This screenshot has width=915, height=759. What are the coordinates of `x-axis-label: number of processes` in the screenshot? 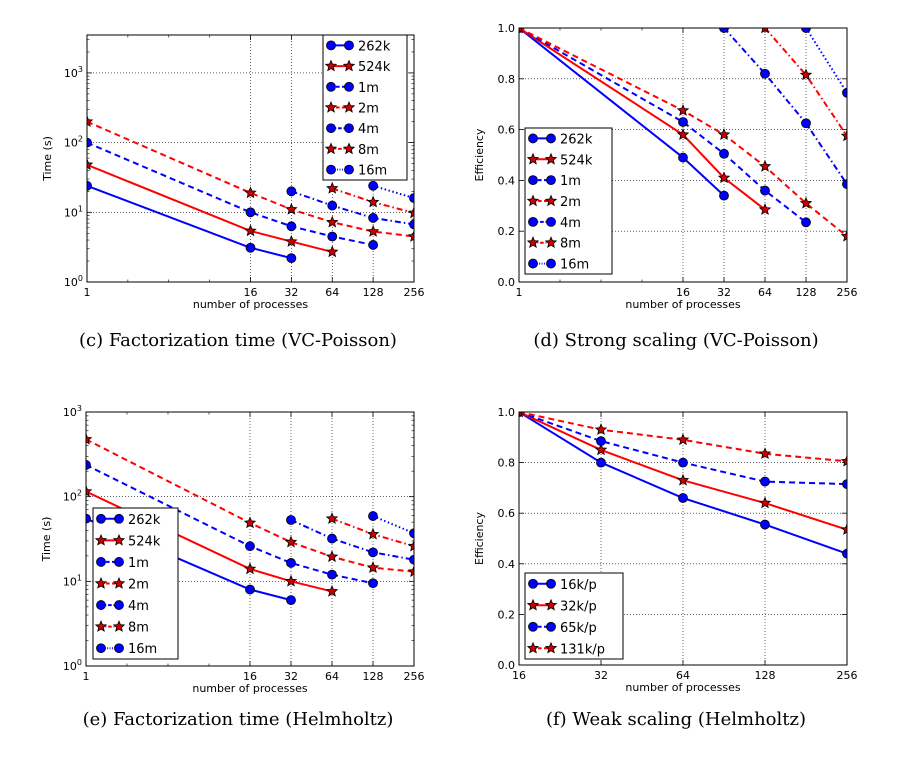 It's located at (250, 688).